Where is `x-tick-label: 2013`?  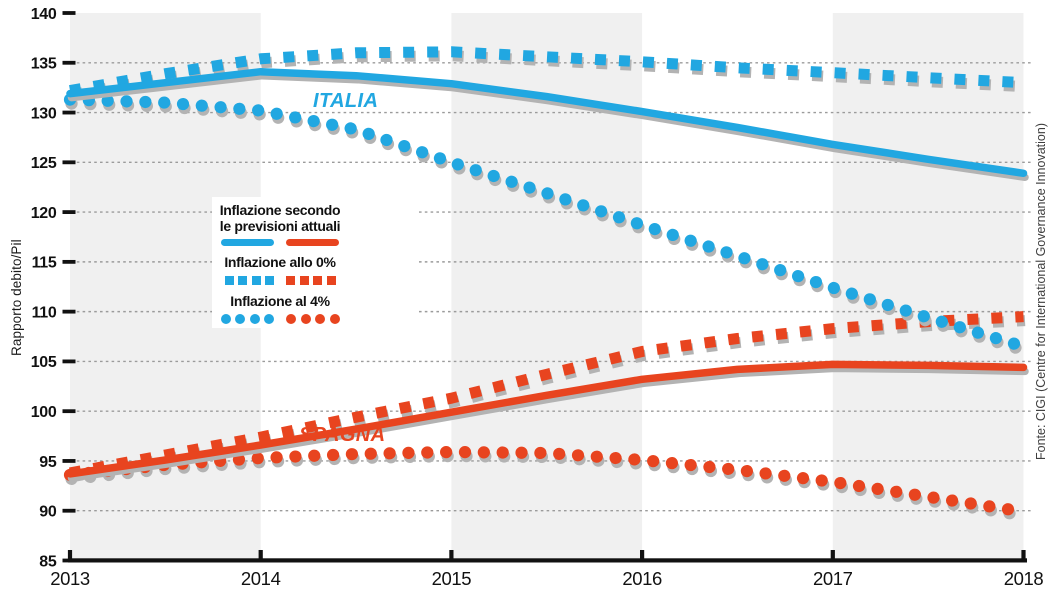 x-tick-label: 2013 is located at coordinates (70, 578).